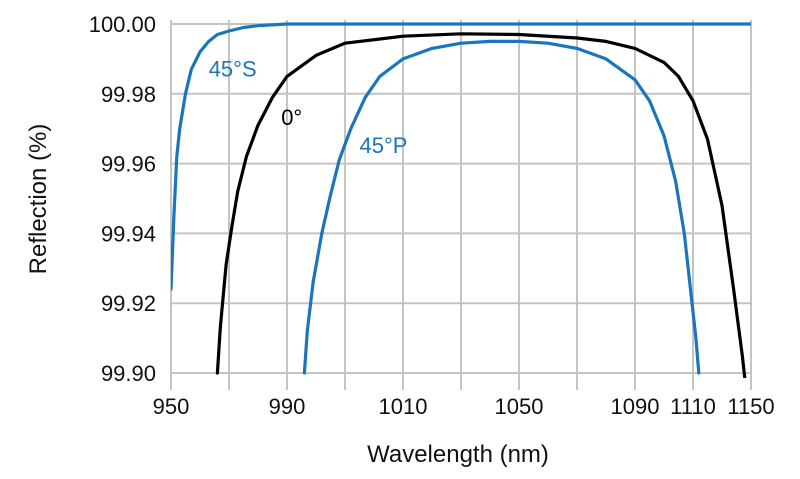 This screenshot has height=479, width=800. I want to click on y-tick-label: 99.94, so click(128, 233).